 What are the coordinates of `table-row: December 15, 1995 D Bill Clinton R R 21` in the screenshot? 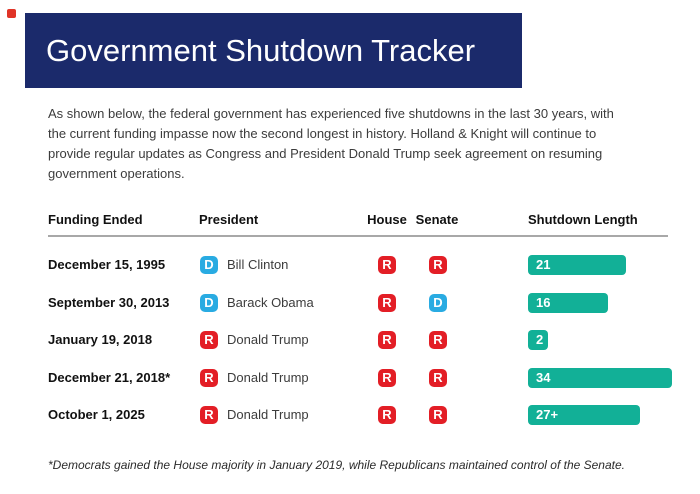 It's located at (350, 265).